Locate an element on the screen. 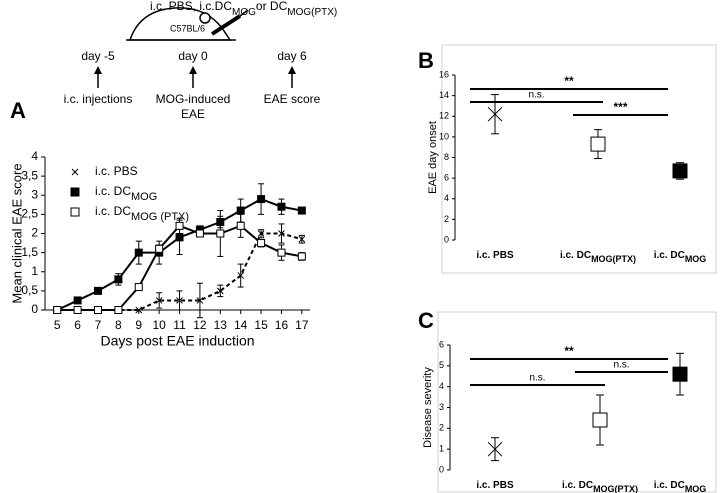 The image size is (720, 493). strain: C57BL/6 is located at coordinates (187, 28).